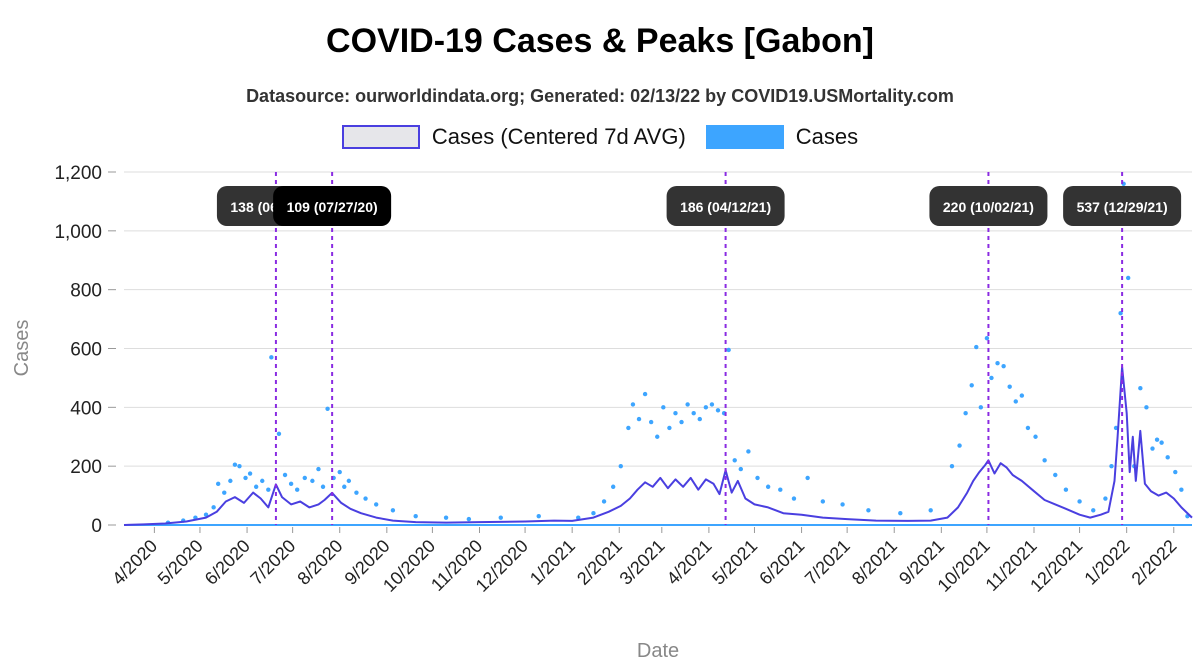 Image resolution: width=1200 pixels, height=670 pixels. What do you see at coordinates (1106, 562) in the screenshot?
I see `x-tick-label: 1/2022` at bounding box center [1106, 562].